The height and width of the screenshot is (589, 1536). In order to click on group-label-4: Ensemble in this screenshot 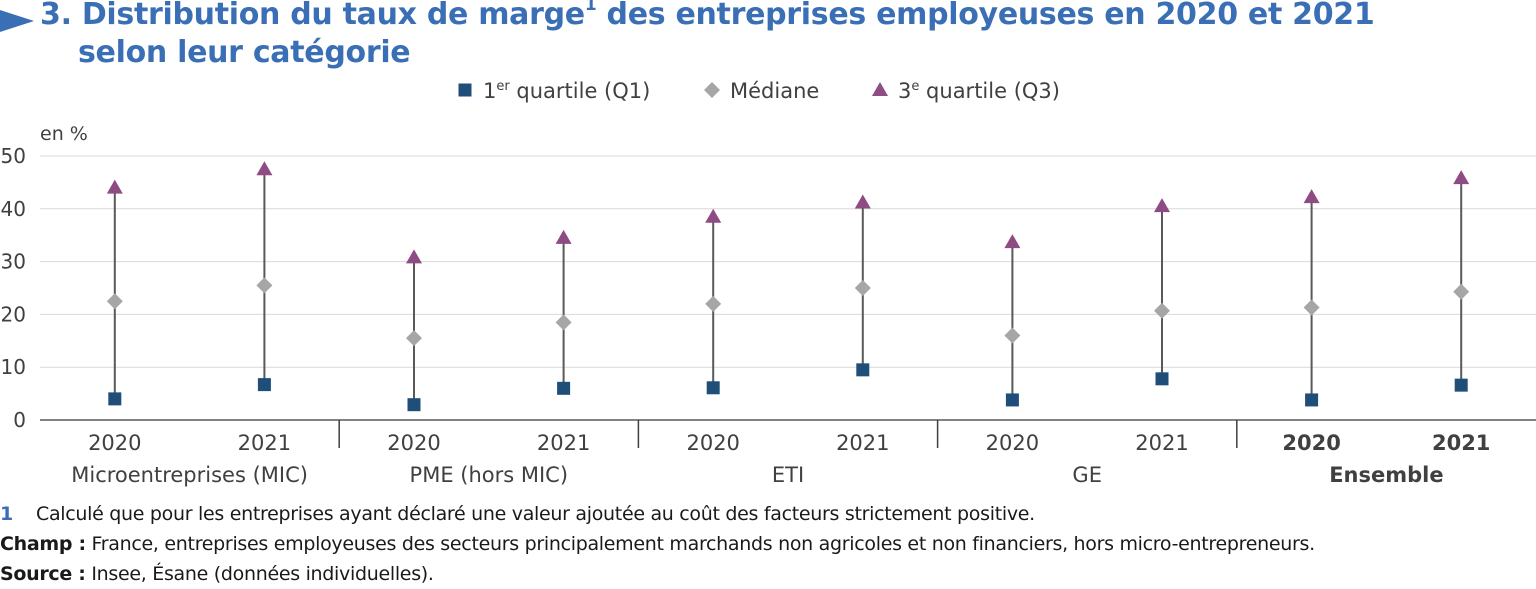, I will do `click(1386, 475)`.